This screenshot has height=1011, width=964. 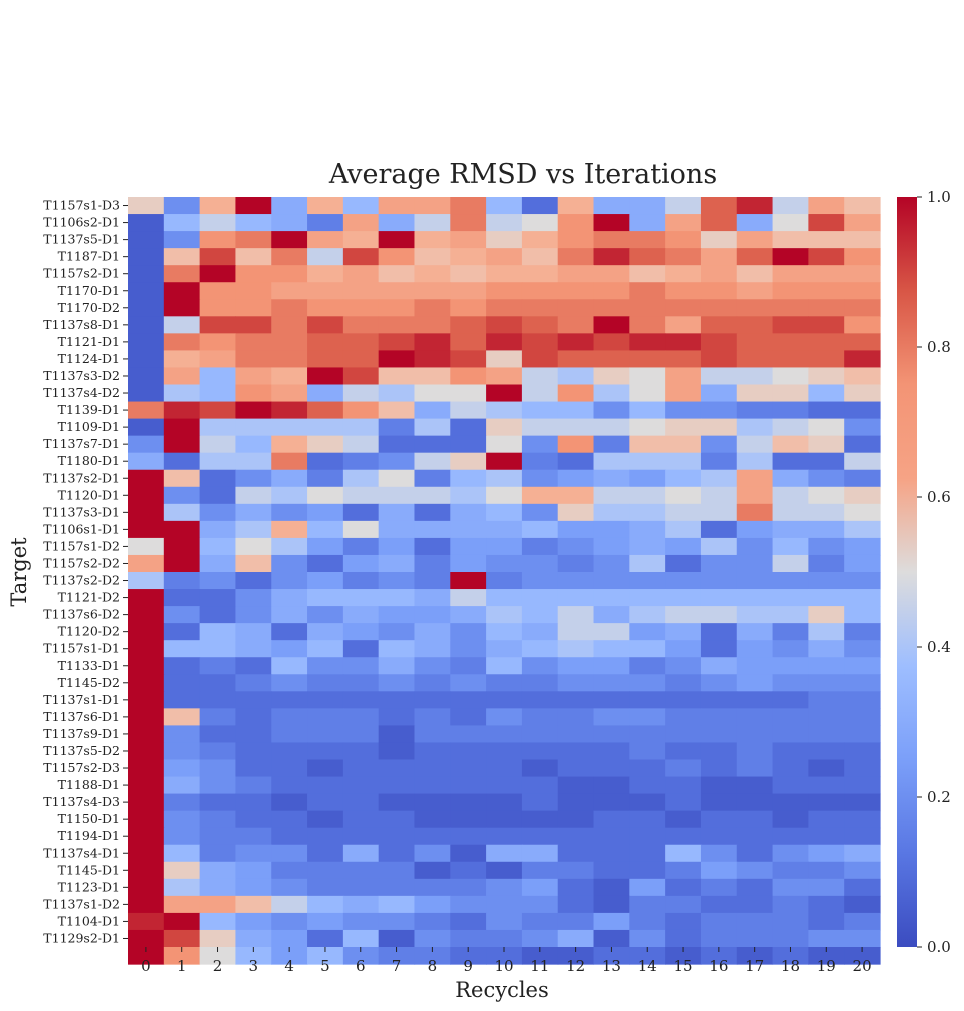 I want to click on y-tick-label: T1124-D1, so click(x=89, y=358).